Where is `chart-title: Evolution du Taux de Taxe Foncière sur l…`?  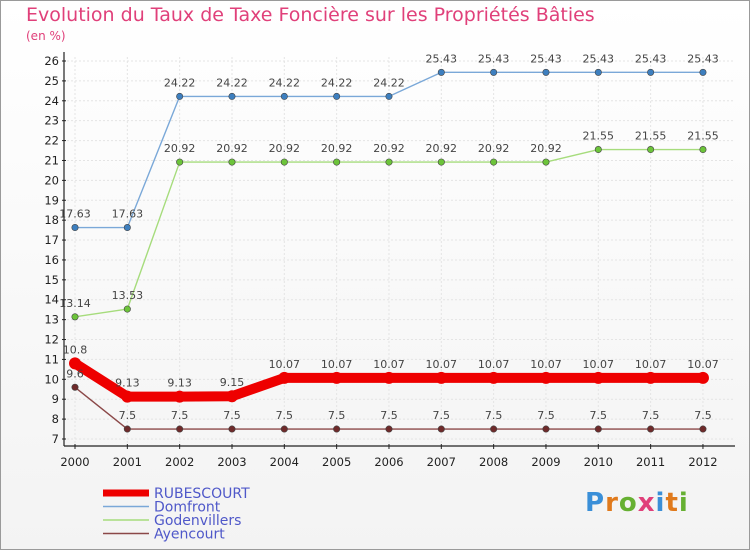
chart-title: Evolution du Taux de Taxe Foncière sur l… is located at coordinates (310, 15).